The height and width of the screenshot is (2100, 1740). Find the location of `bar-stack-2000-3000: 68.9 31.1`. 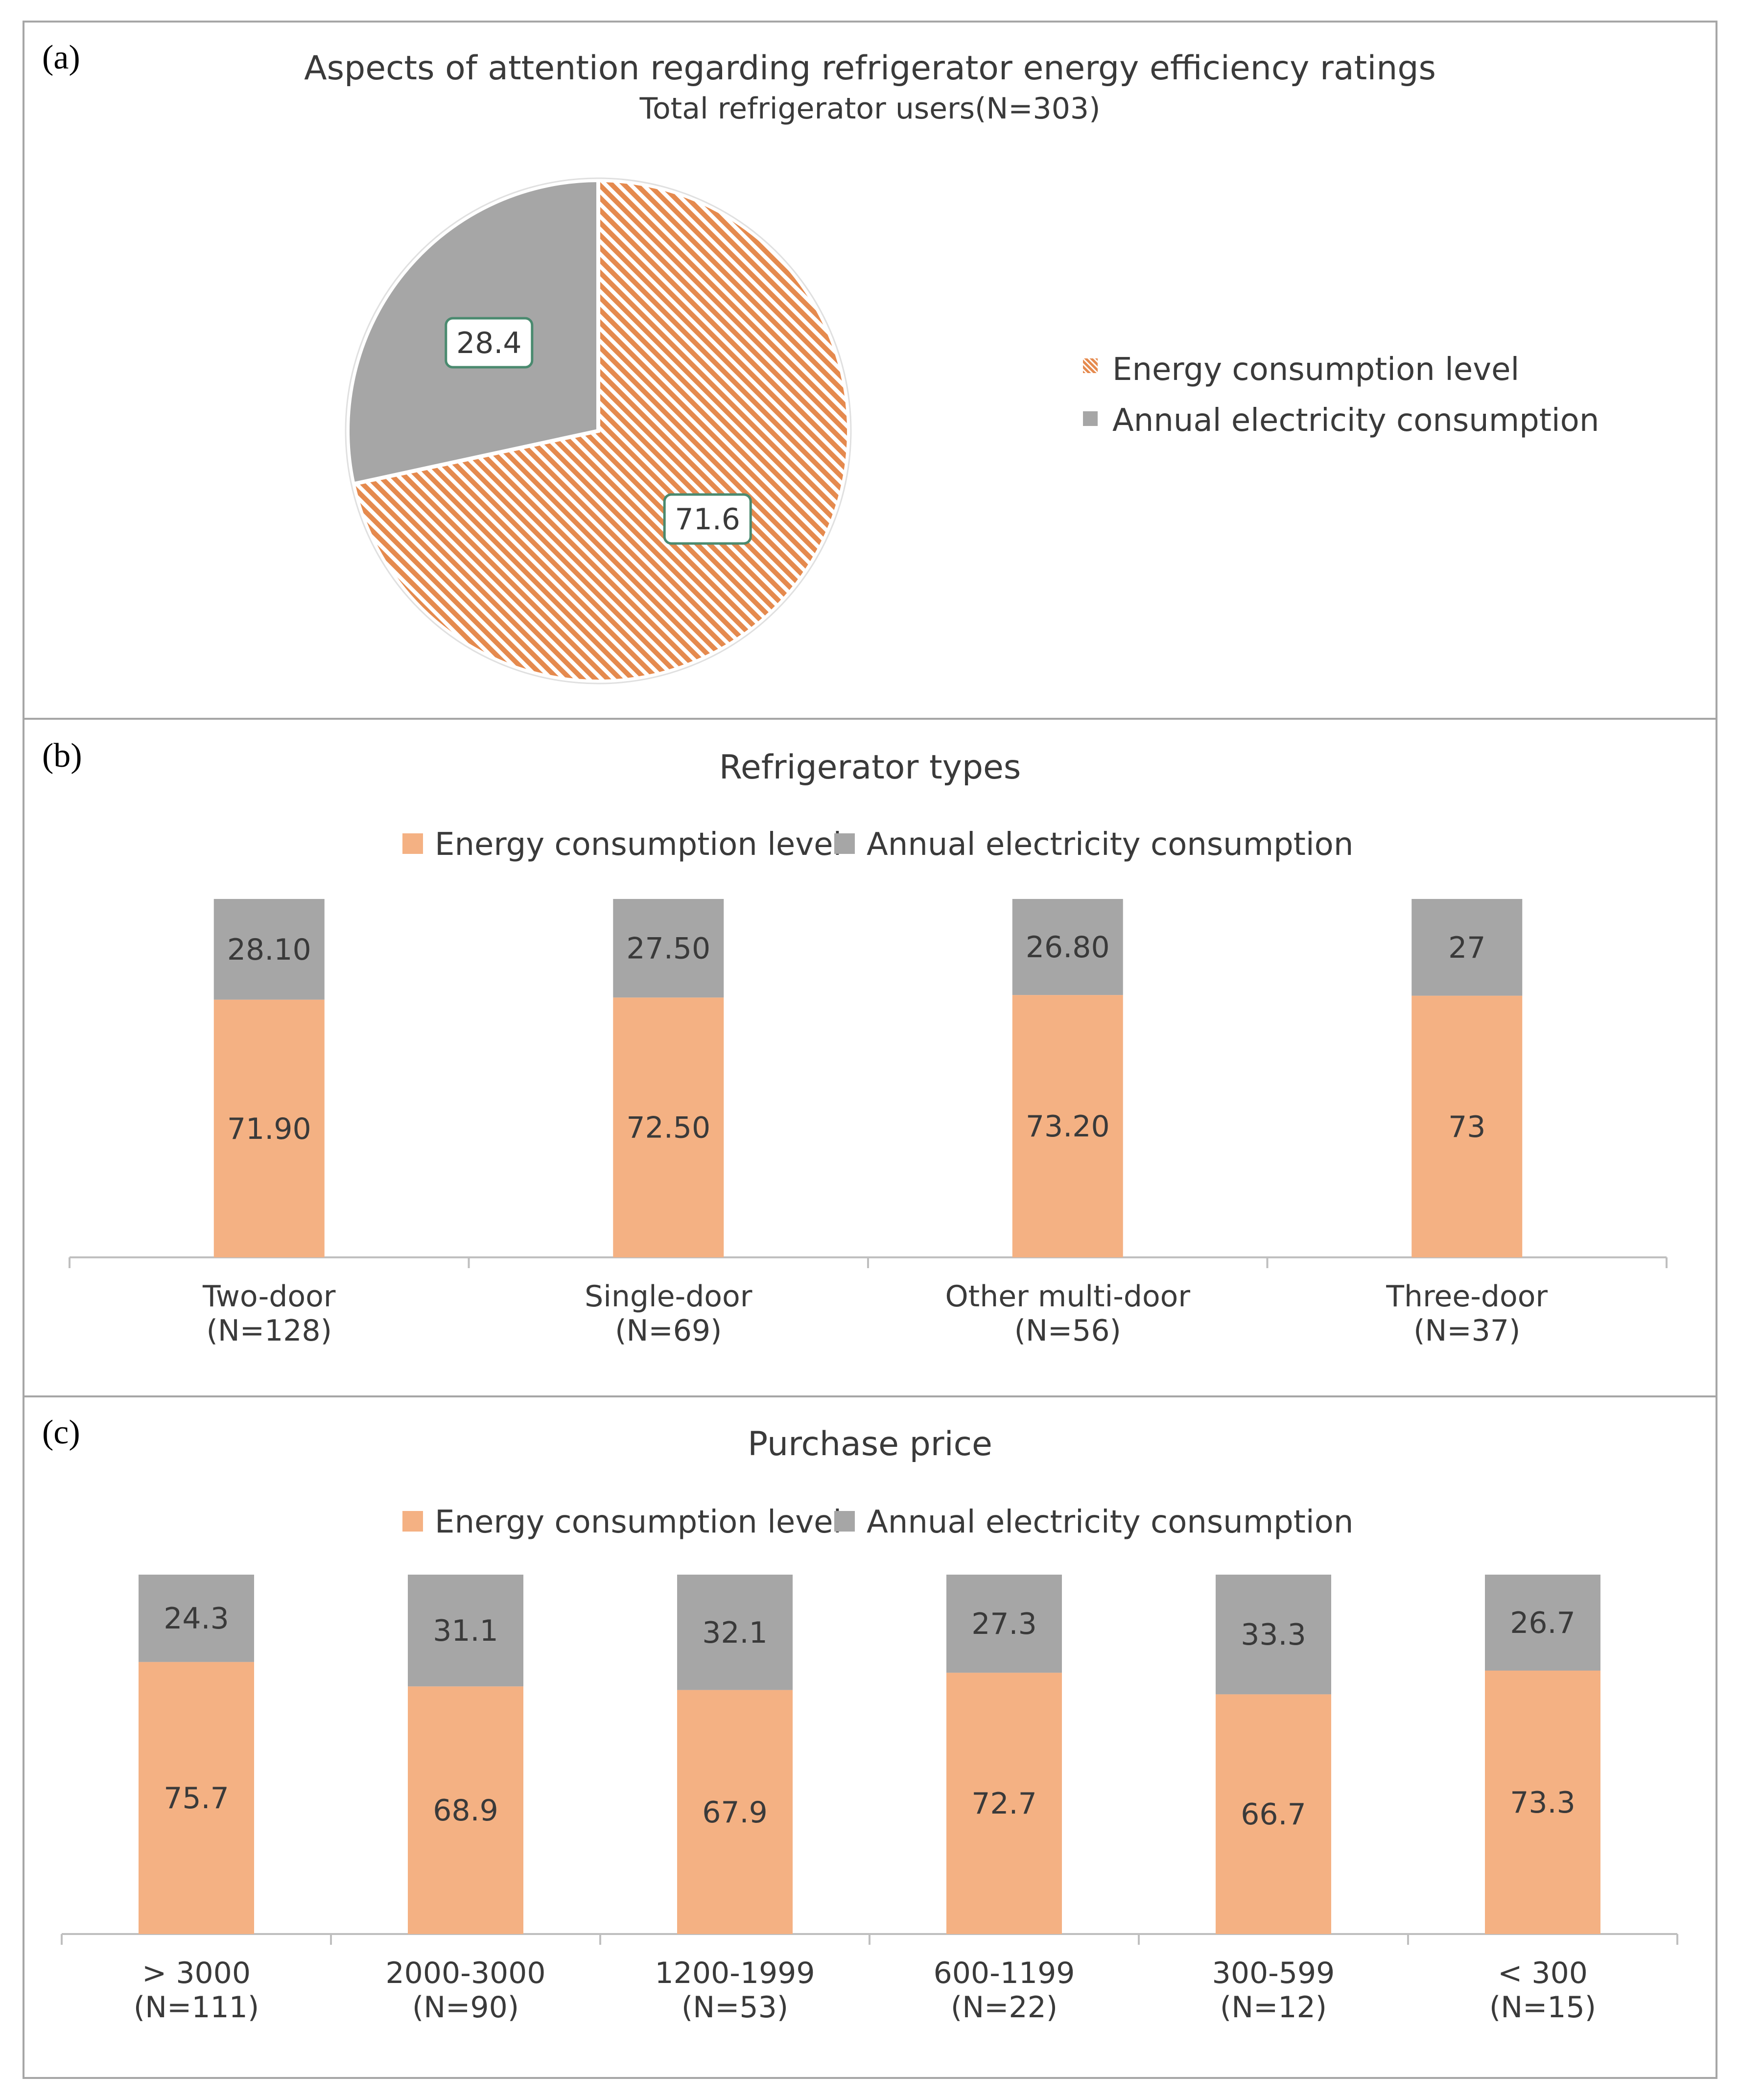

bar-stack-2000-3000: 68.9 31.1 is located at coordinates (465, 1754).